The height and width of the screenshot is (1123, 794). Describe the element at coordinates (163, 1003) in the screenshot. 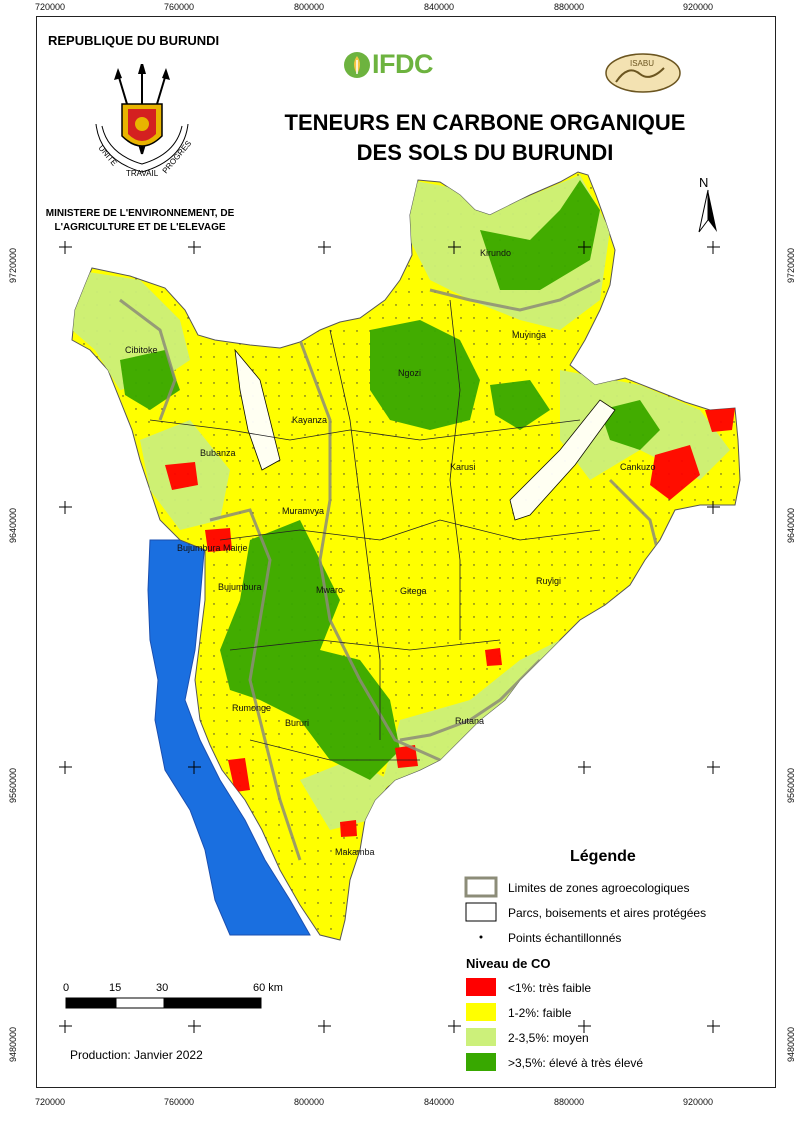

I see `scale-bar` at that location.